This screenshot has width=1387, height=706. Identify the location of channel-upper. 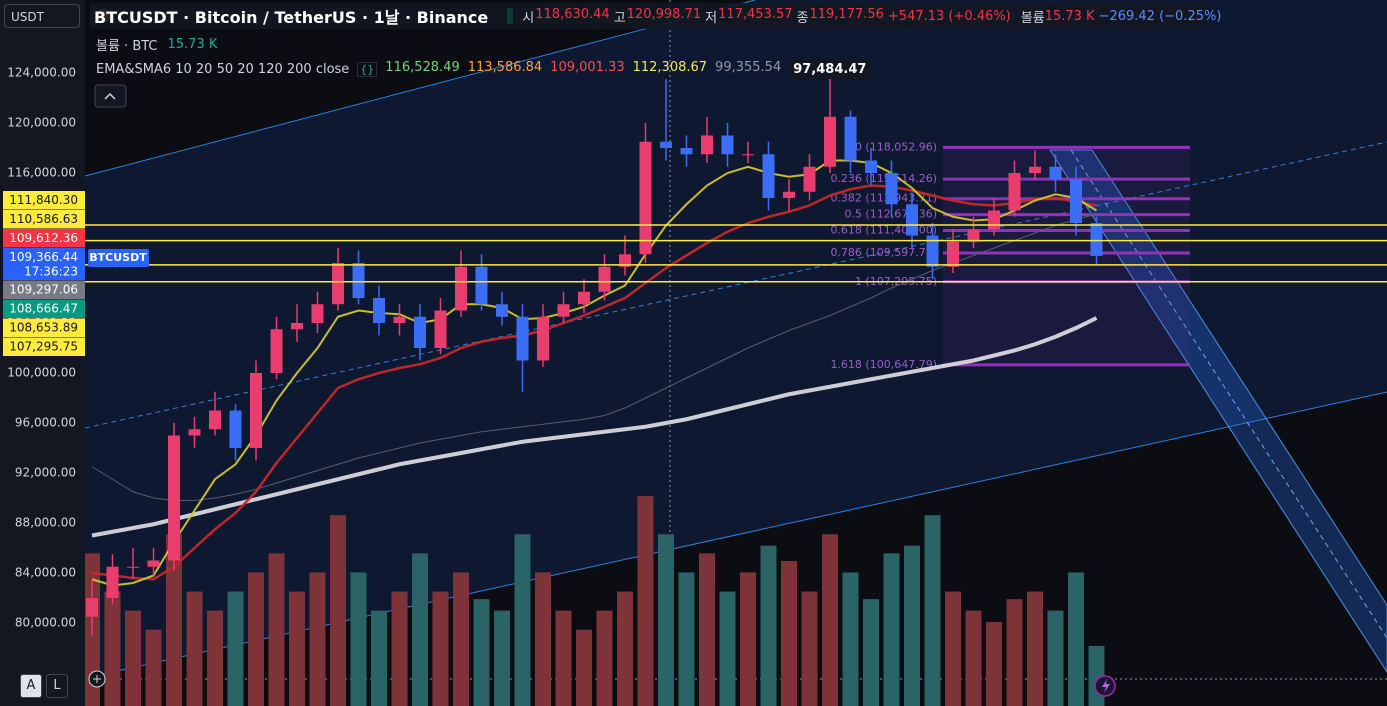
(420, 88).